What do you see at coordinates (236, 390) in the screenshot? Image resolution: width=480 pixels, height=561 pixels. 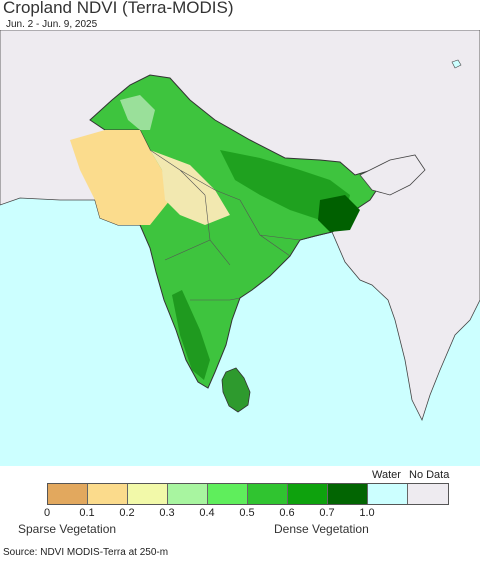 I see `sri-lanka` at bounding box center [236, 390].